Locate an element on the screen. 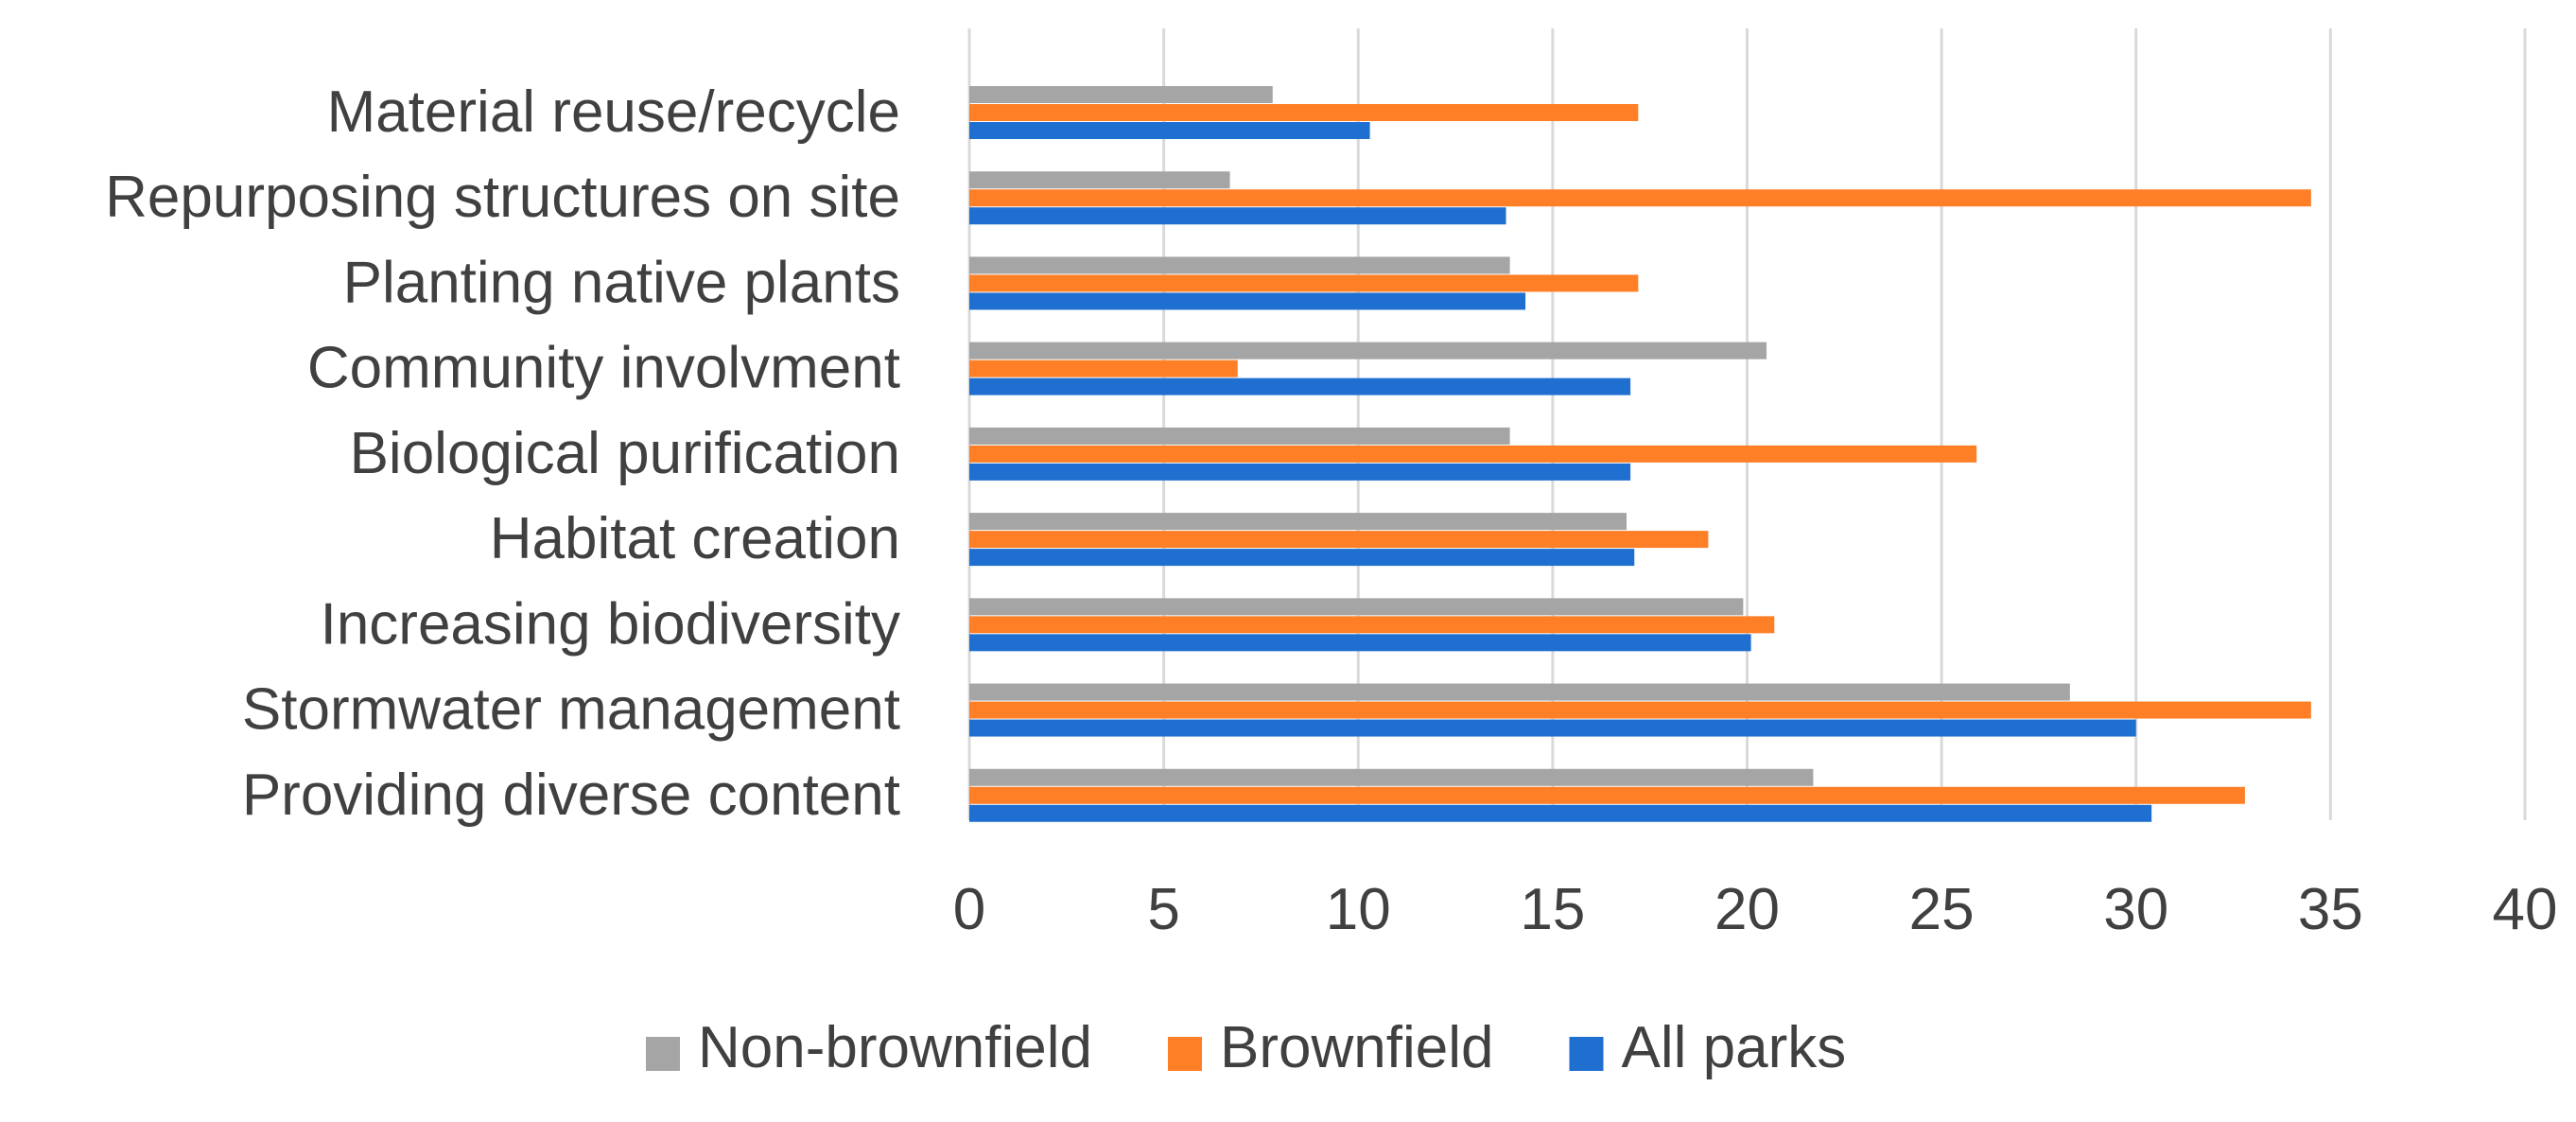 This screenshot has width=2576, height=1122. legend-label: Brownfield is located at coordinates (1356, 1047).